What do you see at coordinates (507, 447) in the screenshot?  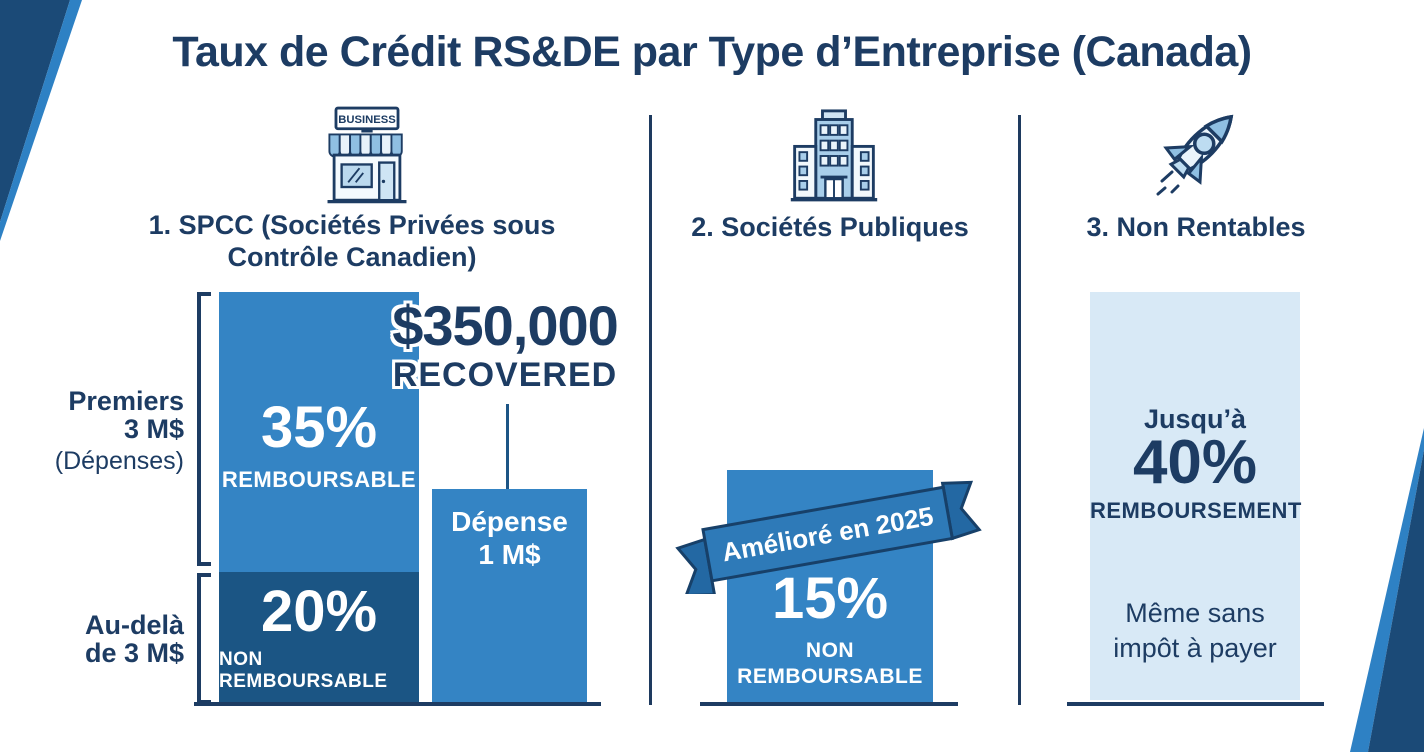 I see `callout-leader-line` at bounding box center [507, 447].